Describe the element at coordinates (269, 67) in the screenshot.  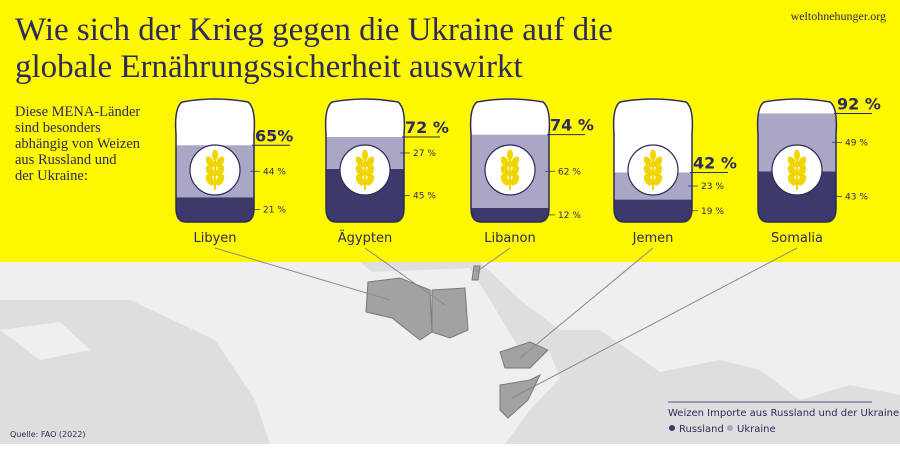
I see `title-line: globale Ernährungssicherheit auswirkt` at that location.